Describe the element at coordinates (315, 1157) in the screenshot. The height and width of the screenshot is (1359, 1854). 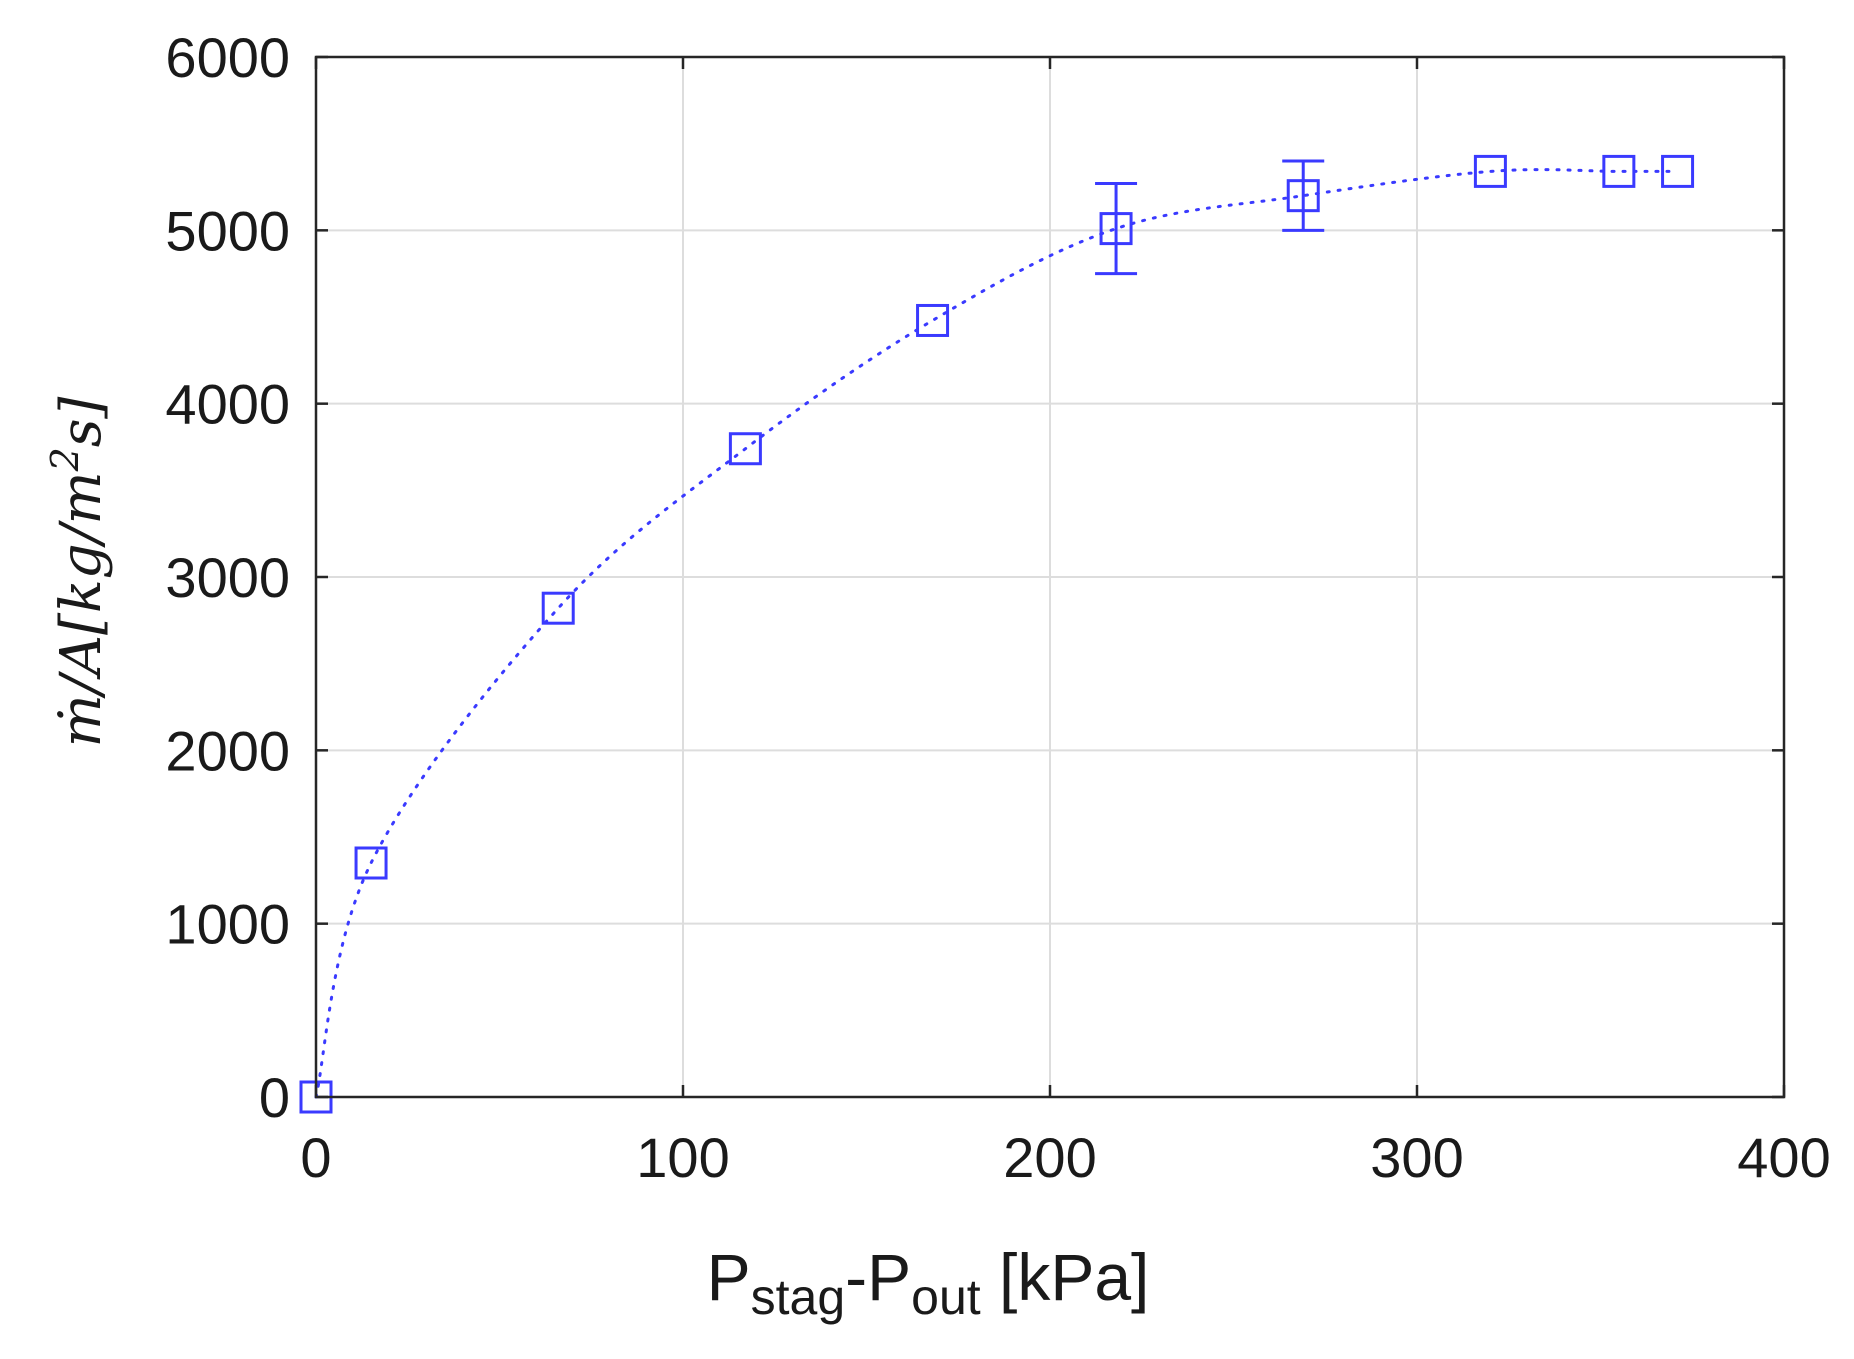
I see `x-tick-label: 0` at that location.